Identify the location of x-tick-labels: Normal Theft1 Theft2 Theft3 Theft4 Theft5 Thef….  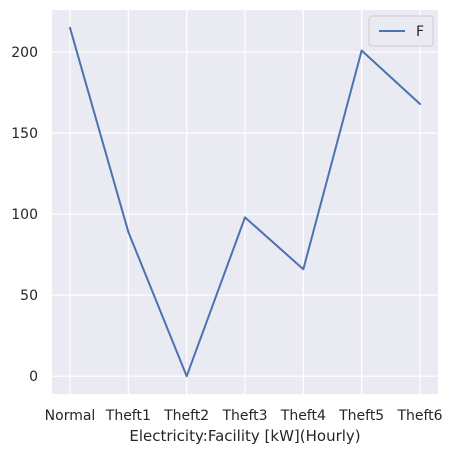
(244, 416).